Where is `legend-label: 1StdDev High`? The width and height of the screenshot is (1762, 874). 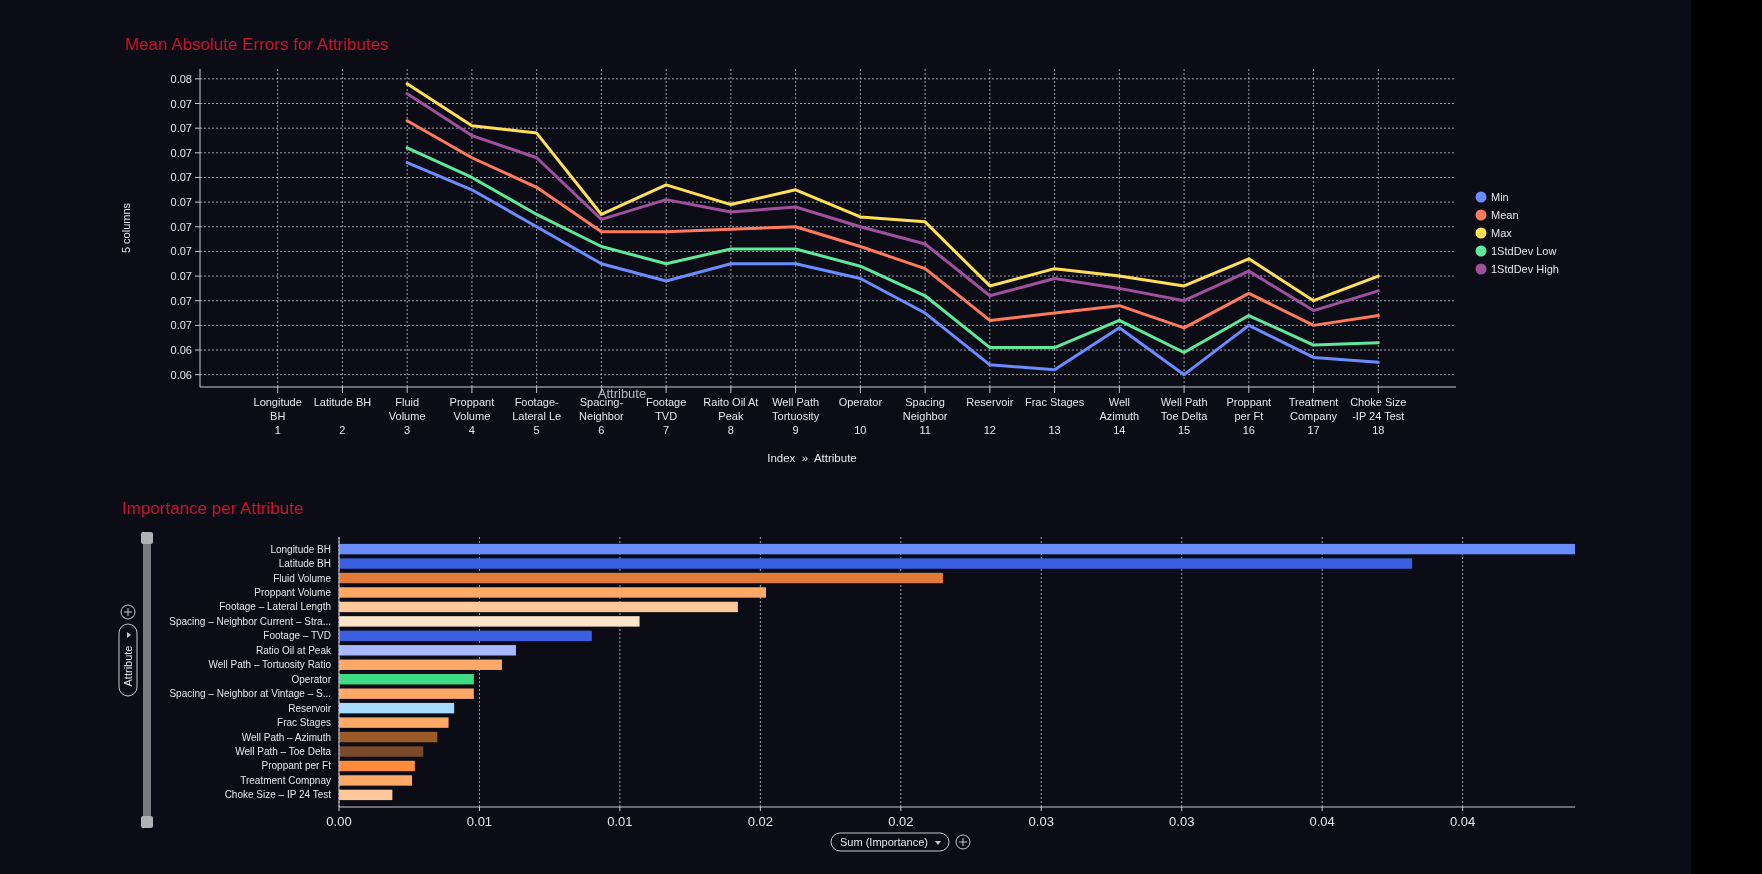
legend-label: 1StdDev High is located at coordinates (1525, 269).